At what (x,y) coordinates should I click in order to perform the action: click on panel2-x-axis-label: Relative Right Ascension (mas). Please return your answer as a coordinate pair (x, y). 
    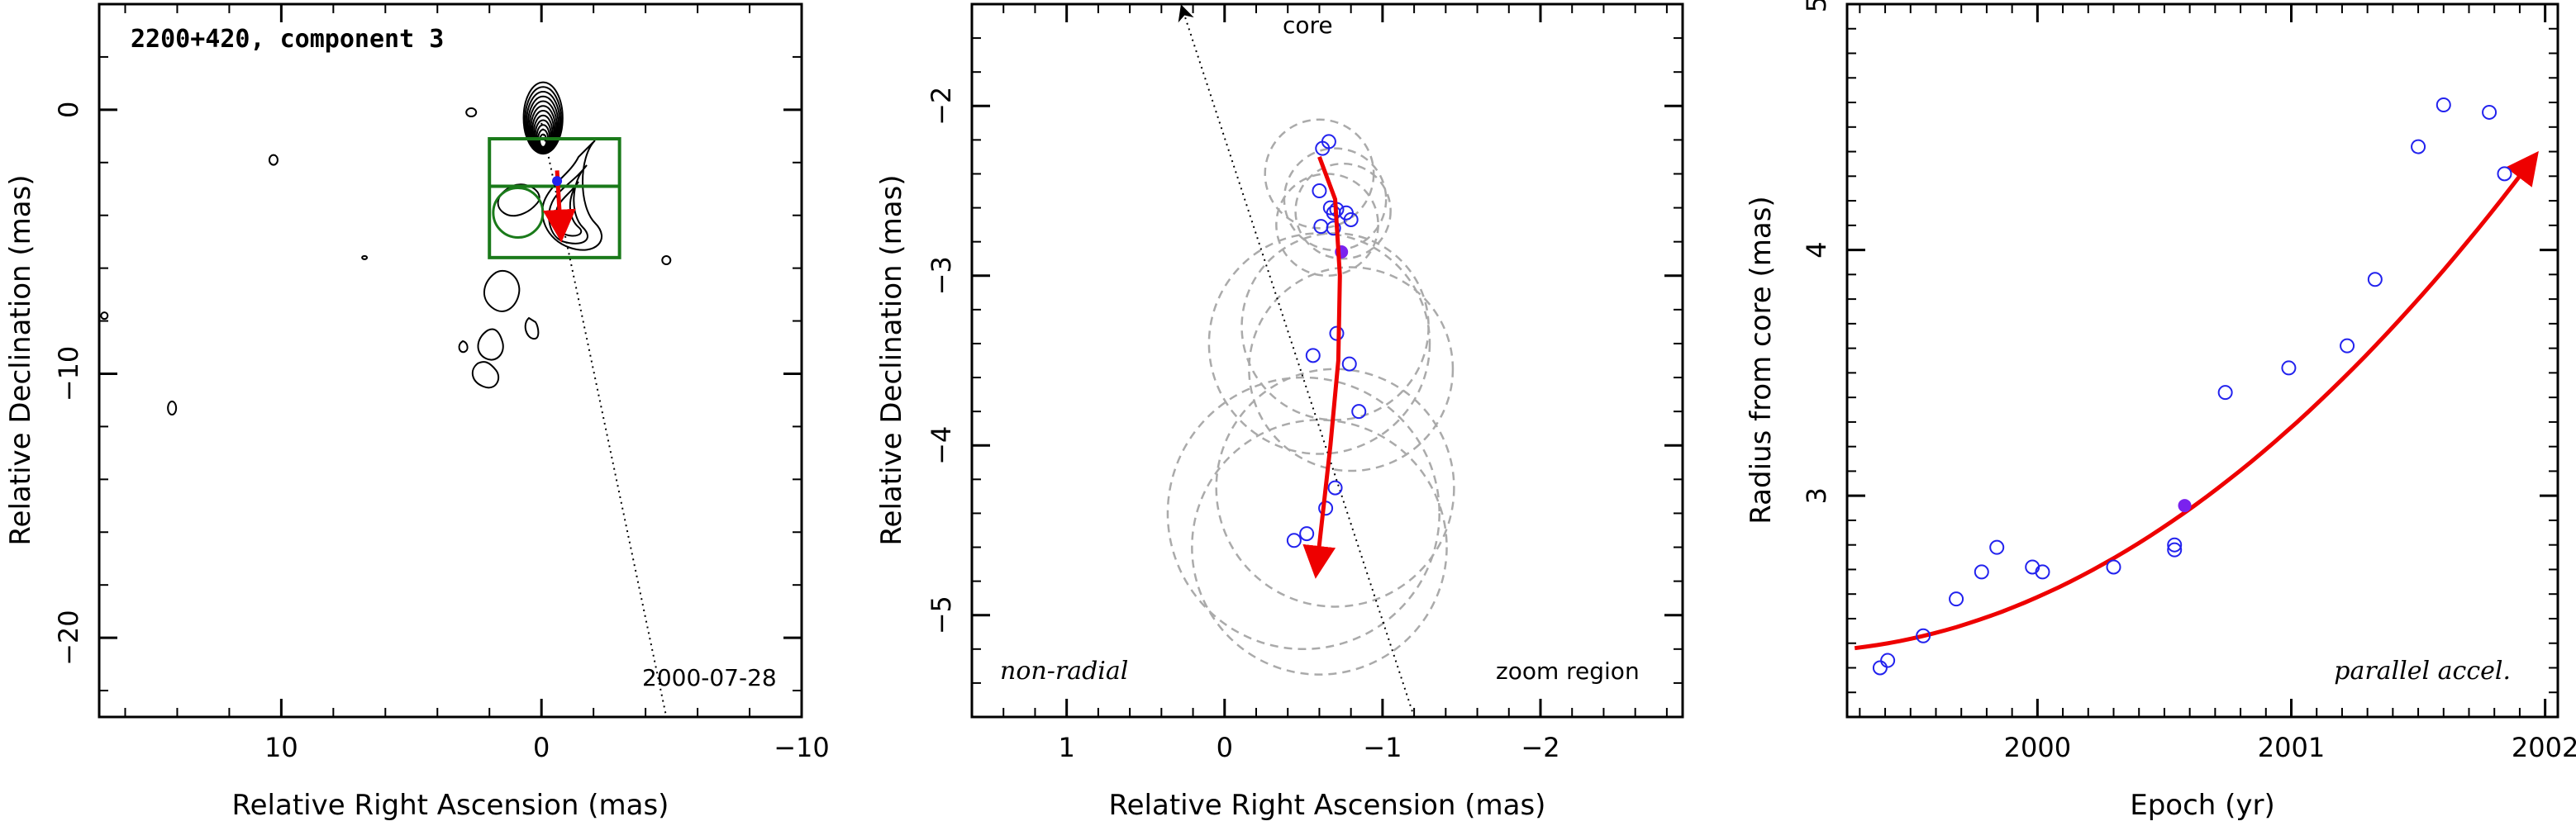
    Looking at the image, I should click on (1328, 805).